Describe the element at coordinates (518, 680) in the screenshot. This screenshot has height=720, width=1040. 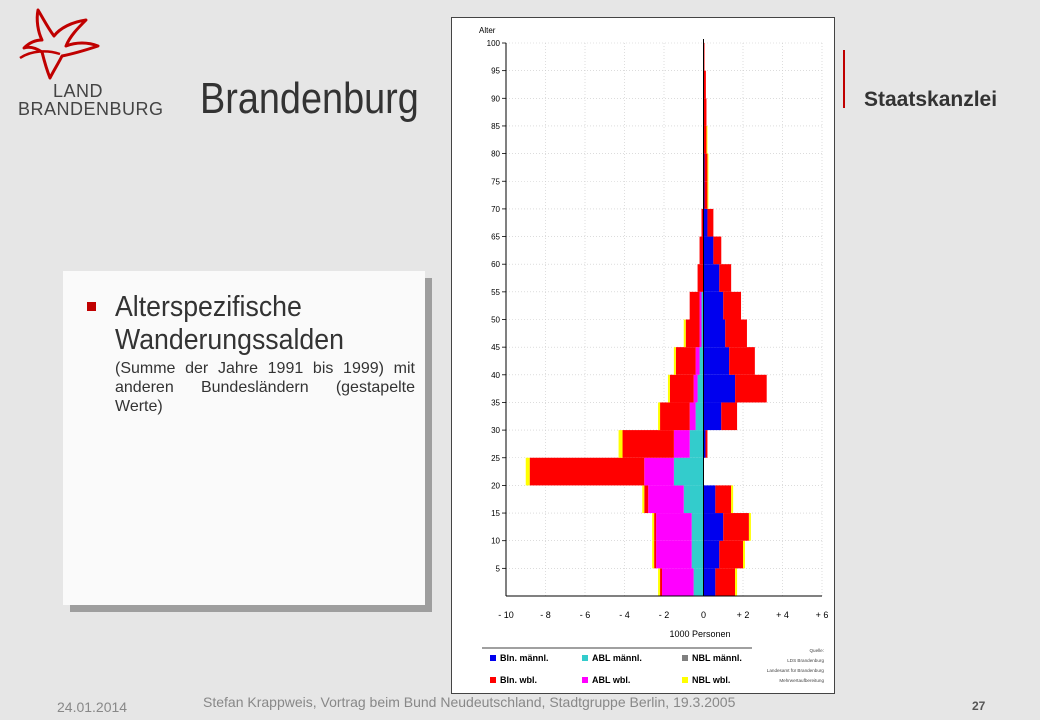
I see `legend-label: Bln. wbl.` at that location.